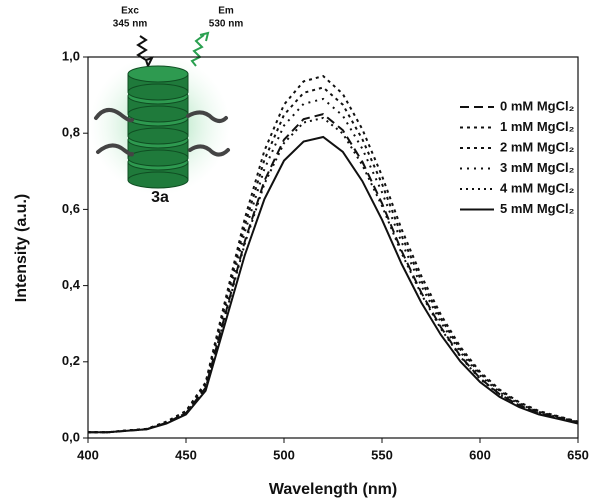  I want to click on legend-label: 4 mM MgCl₂, so click(537, 187).